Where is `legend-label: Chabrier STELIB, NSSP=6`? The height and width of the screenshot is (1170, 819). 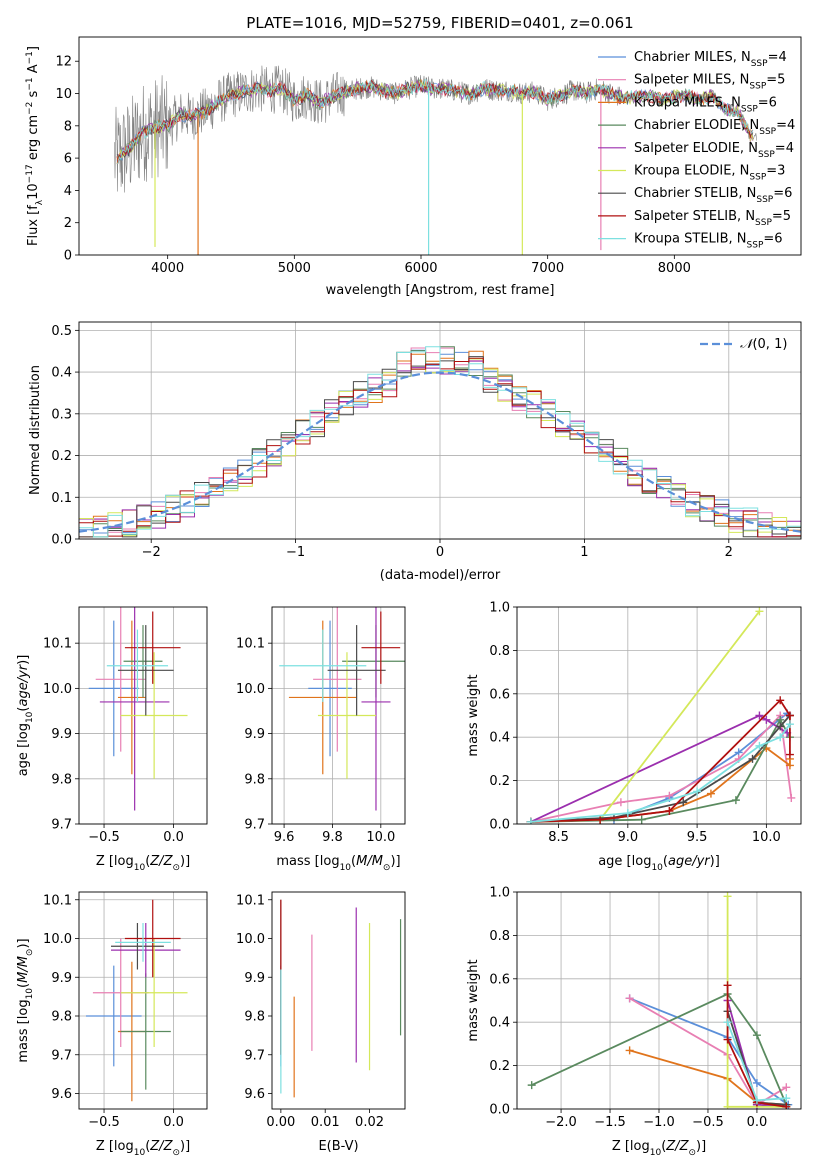 legend-label: Chabrier STELIB, NSSP=6 is located at coordinates (713, 195).